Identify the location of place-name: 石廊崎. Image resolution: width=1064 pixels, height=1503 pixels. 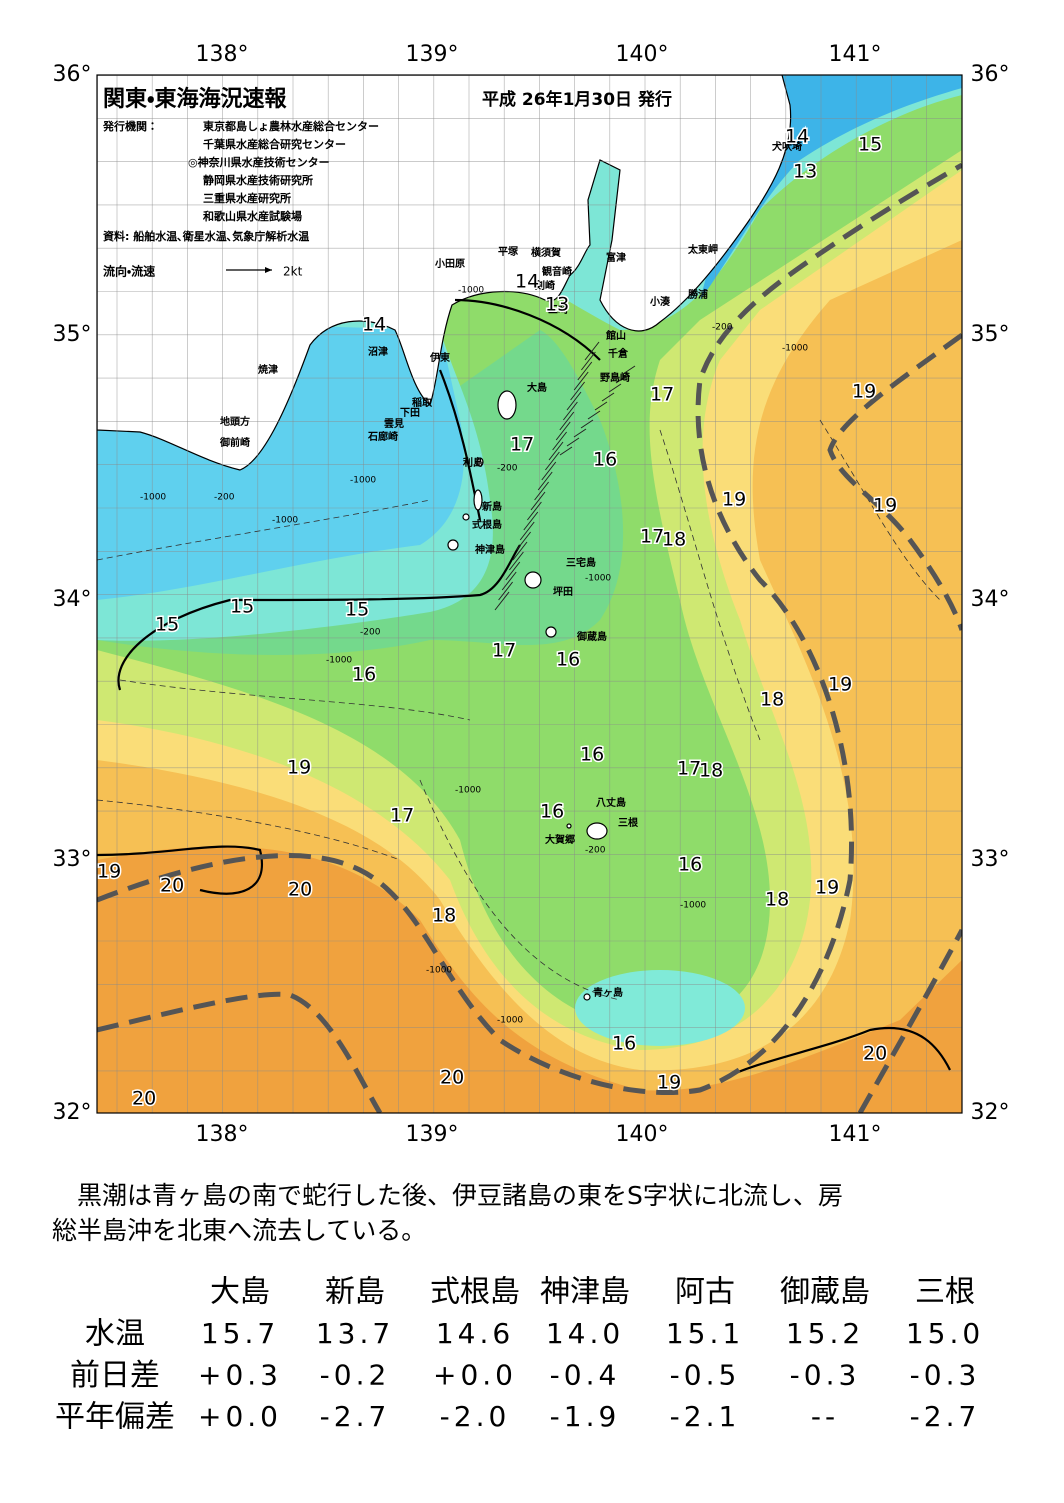
(382, 436).